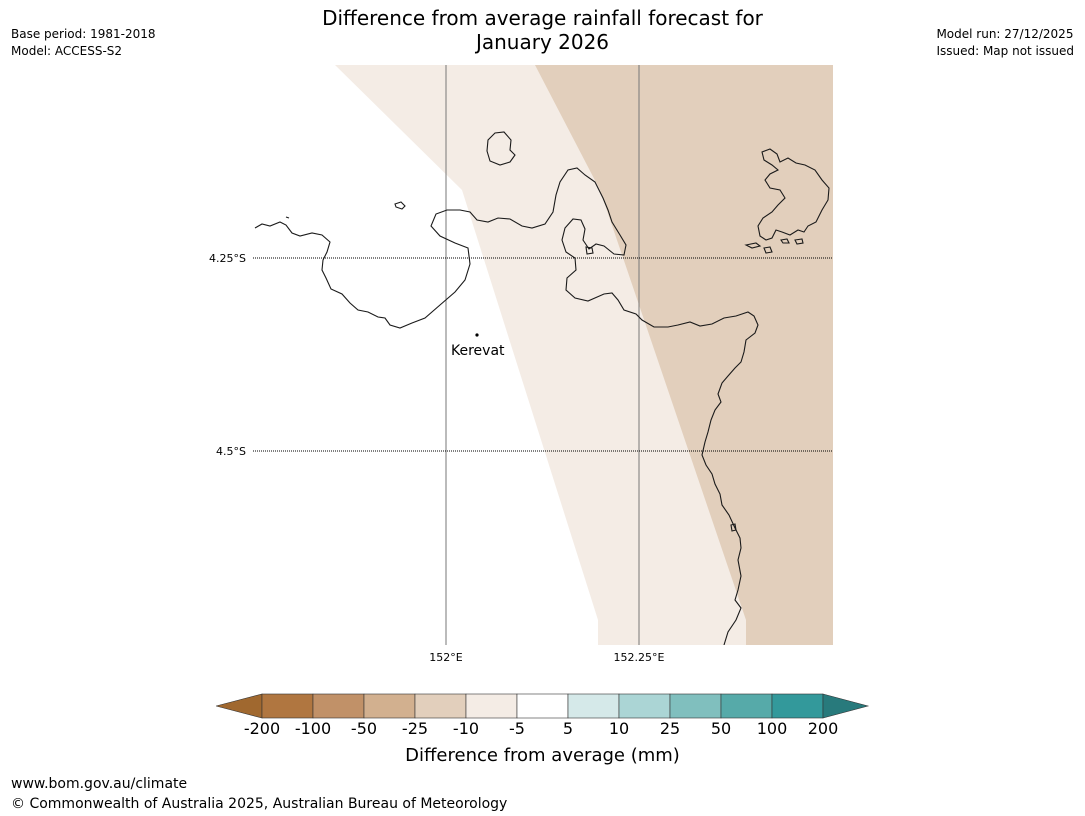  Describe the element at coordinates (670, 728) in the screenshot. I see `colorbar-tick: 25` at that location.